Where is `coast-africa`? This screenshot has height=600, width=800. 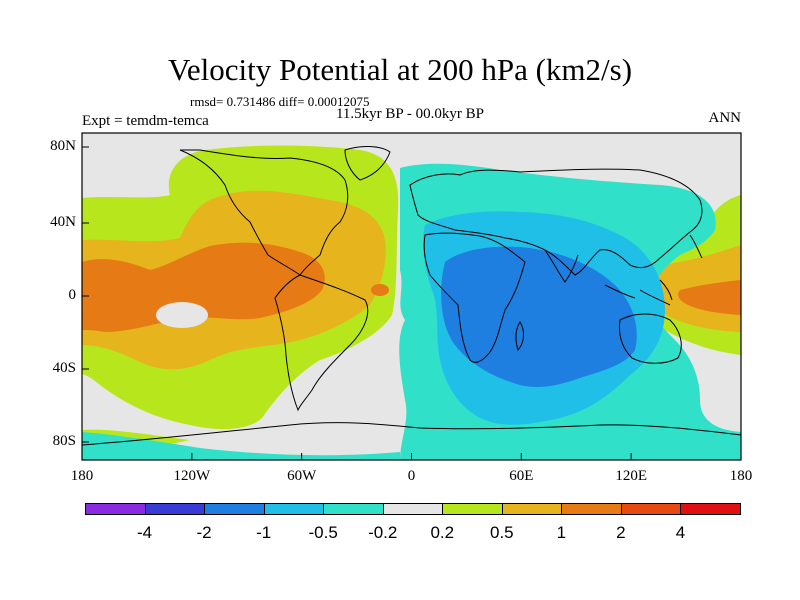
coast-africa is located at coordinates (474, 297).